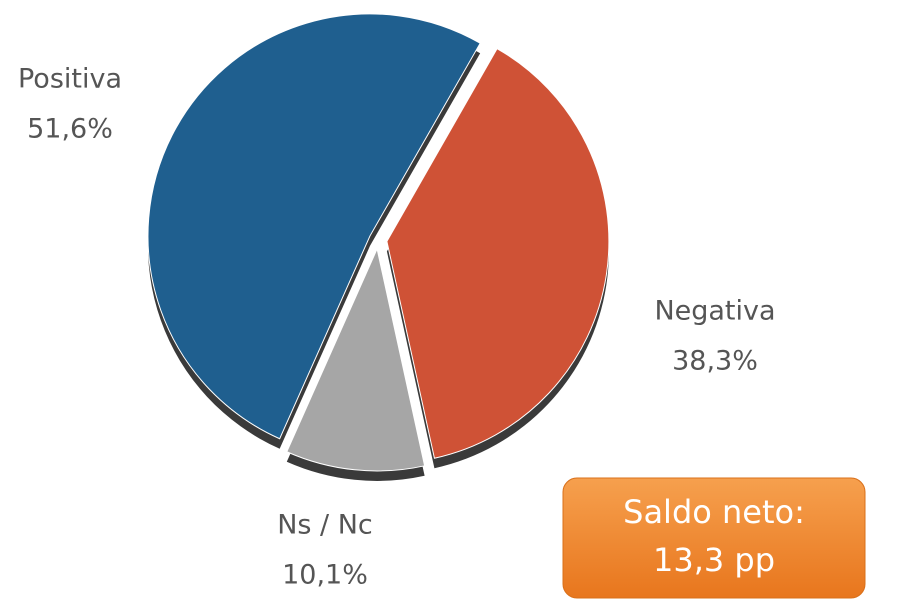  What do you see at coordinates (325, 575) in the screenshot?
I see `slice-value-label: 10,1%` at bounding box center [325, 575].